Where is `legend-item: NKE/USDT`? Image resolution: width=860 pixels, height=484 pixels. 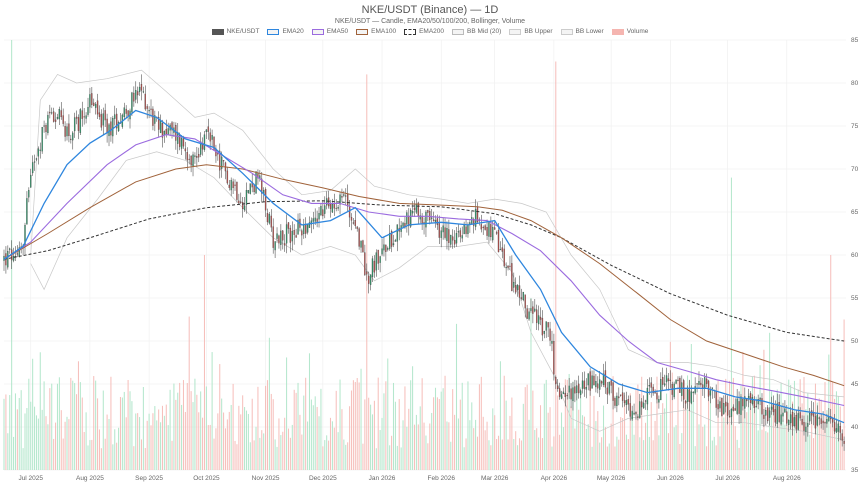
legend-item: NKE/USDT is located at coordinates (235, 31).